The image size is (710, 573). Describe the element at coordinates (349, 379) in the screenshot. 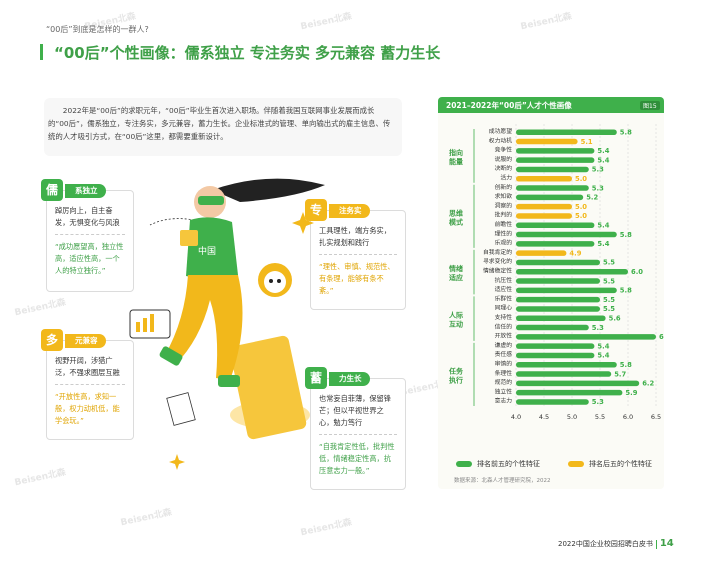

I see `card-tag: 力生长` at that location.